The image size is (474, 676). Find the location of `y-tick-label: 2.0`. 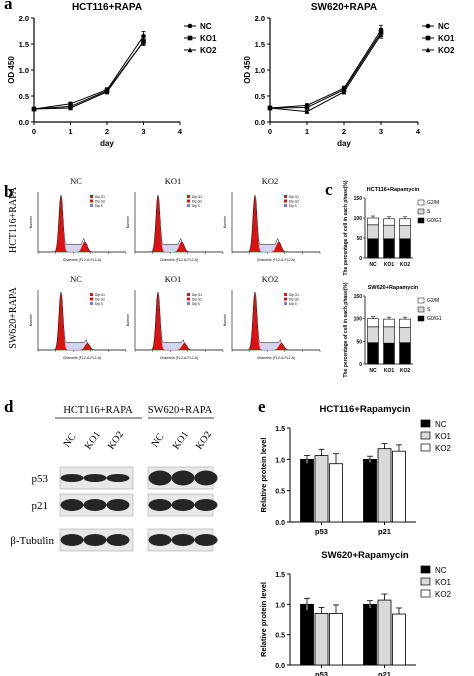

y-tick-label: 2.0 is located at coordinates (260, 18).